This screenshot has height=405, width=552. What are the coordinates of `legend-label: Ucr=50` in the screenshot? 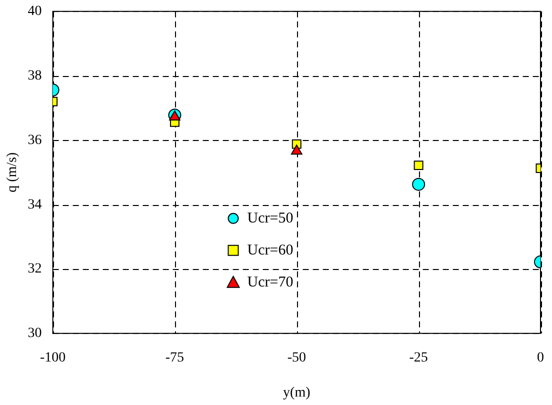 It's located at (270, 218).